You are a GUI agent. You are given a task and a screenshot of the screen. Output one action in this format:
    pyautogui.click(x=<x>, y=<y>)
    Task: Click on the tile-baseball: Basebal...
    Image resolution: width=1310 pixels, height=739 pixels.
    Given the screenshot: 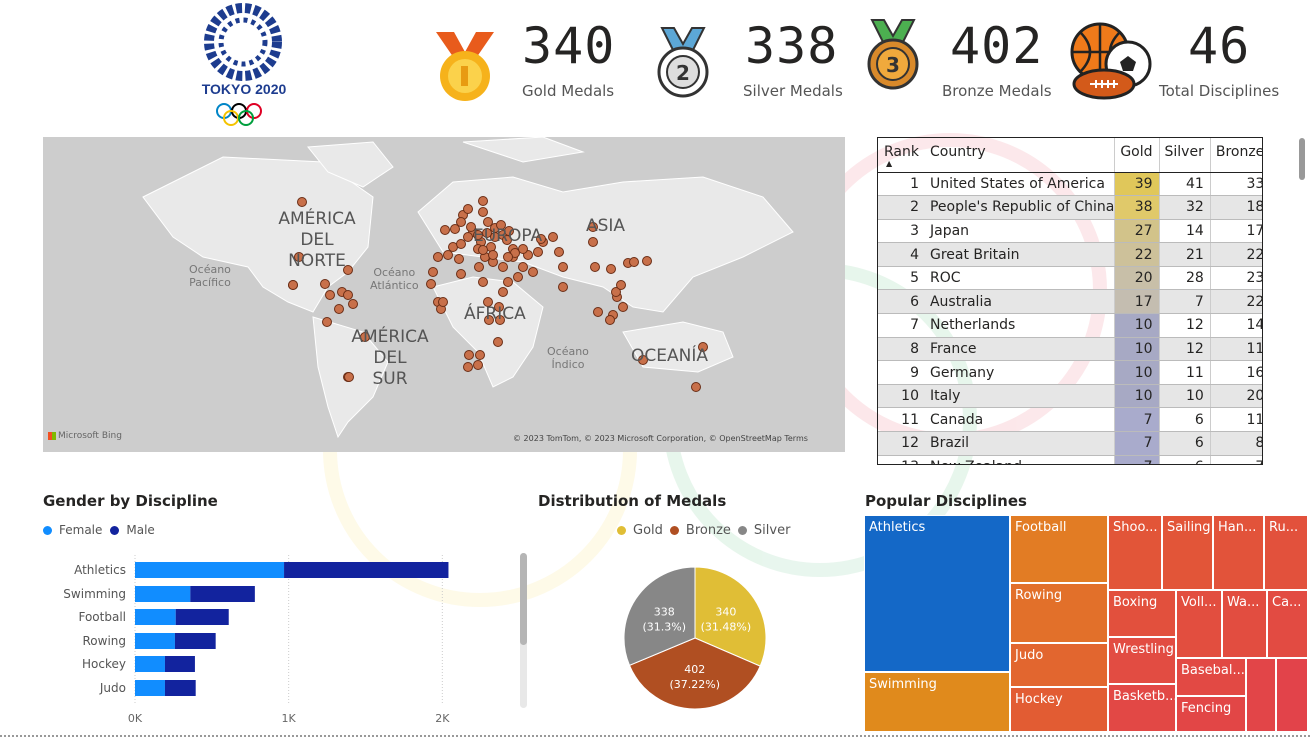 What is the action you would take?
    pyautogui.click(x=1211, y=677)
    